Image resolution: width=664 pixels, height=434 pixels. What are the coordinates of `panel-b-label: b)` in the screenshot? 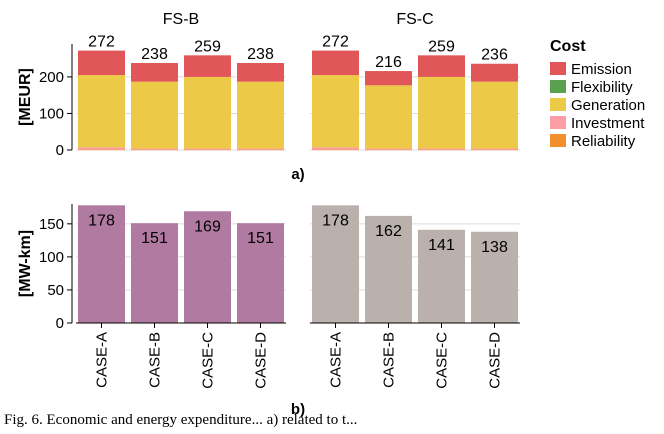 It's located at (298, 409).